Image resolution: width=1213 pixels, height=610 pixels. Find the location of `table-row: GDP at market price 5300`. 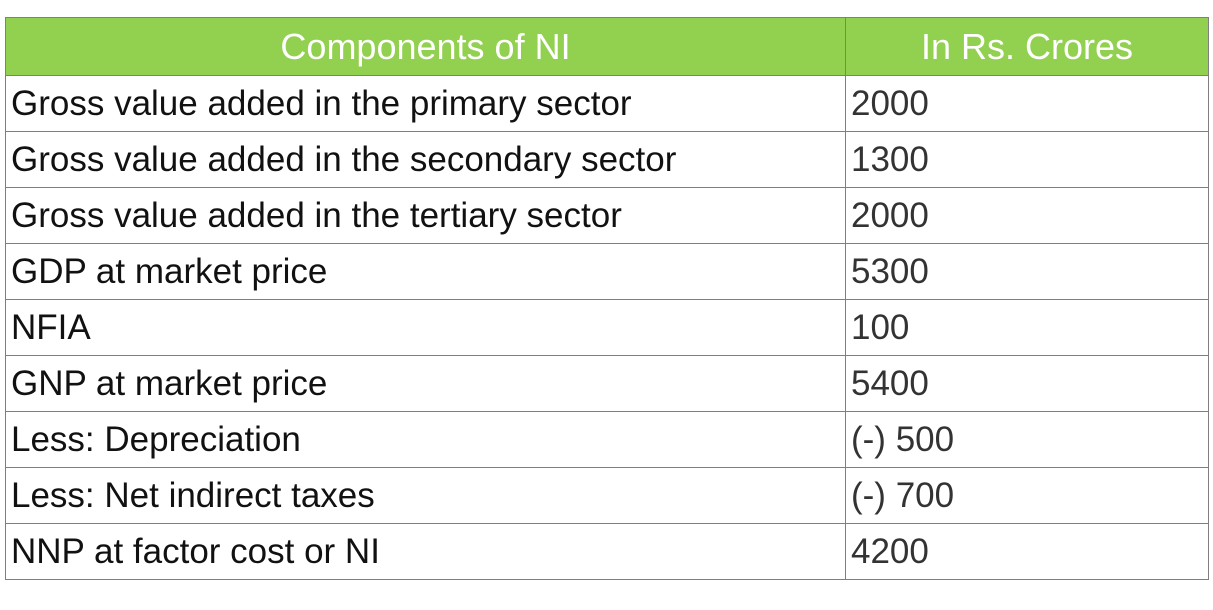

table-row: GDP at market price 5300 is located at coordinates (607, 271).